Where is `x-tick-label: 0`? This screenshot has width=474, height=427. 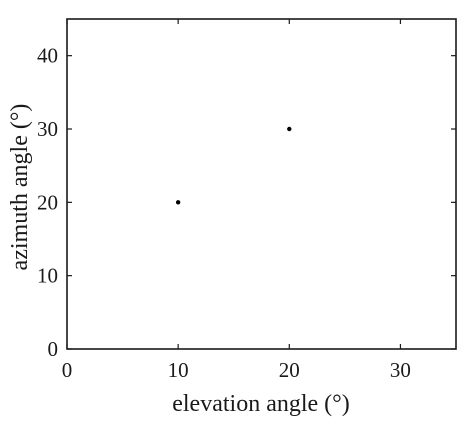
x-tick-label: 0 is located at coordinates (67, 370).